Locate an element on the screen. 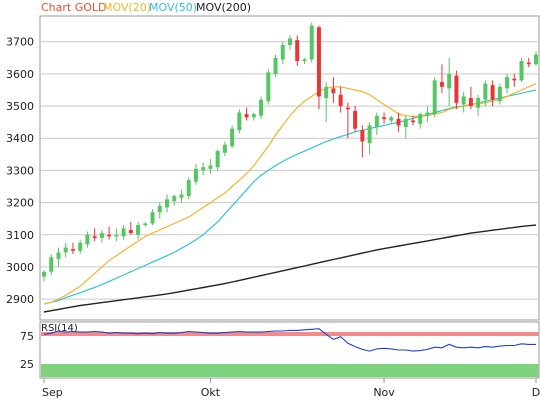 The width and height of the screenshot is (540, 400). rsi-label: RSI(14) is located at coordinates (59, 328).